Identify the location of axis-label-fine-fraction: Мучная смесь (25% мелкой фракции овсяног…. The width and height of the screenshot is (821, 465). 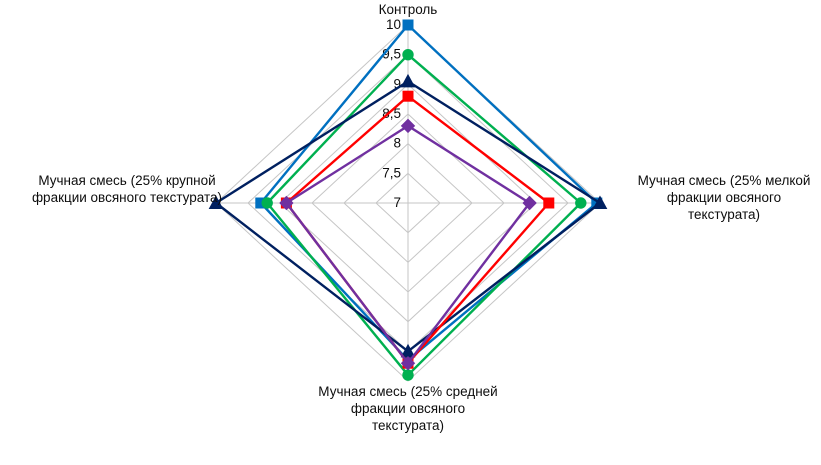
(724, 197).